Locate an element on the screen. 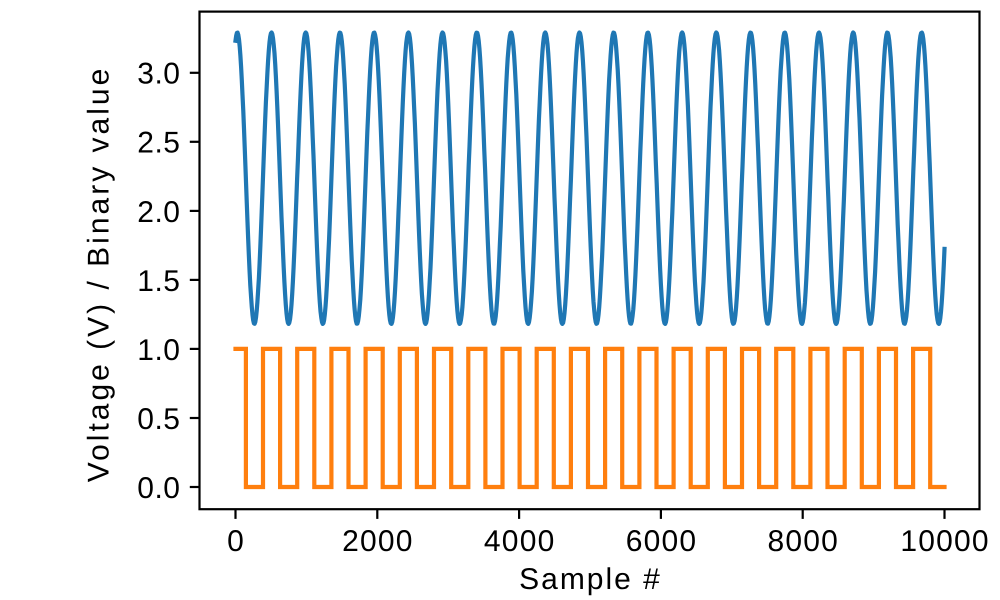  svg-text: 1.5 is located at coordinates (158, 281).